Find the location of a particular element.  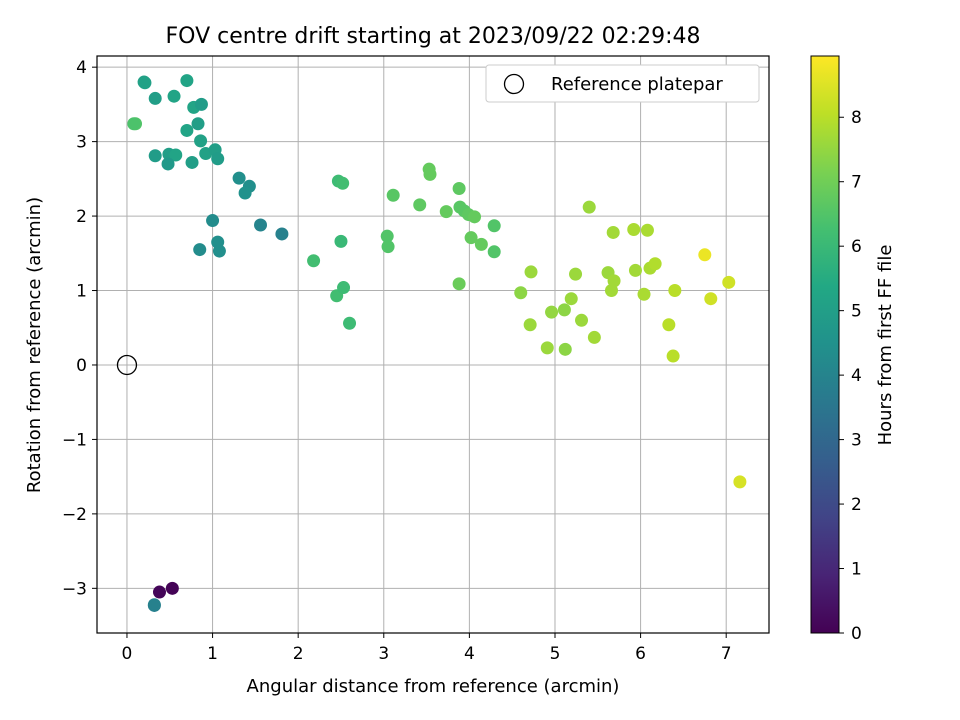

colorbar-tick-label: 7 is located at coordinates (856, 183).